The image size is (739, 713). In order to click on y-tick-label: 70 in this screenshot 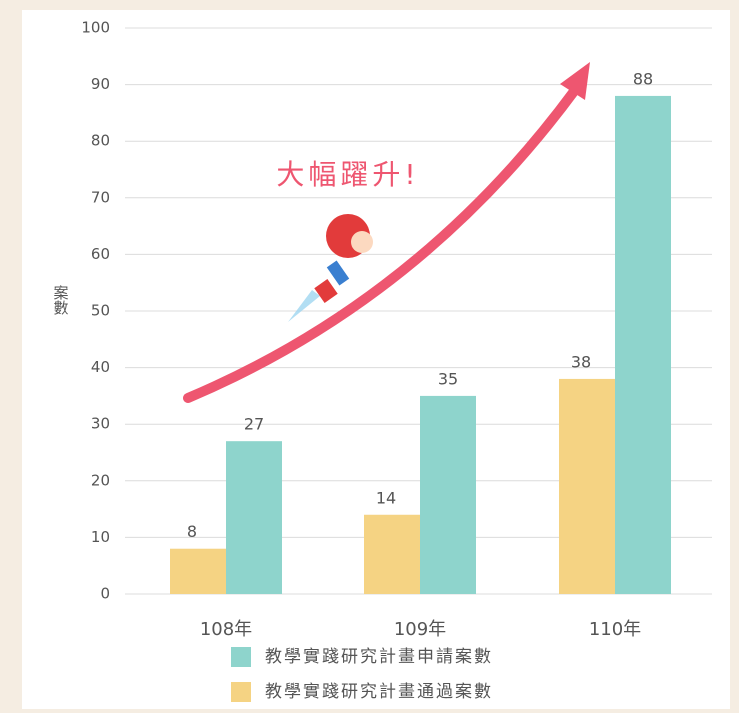, I will do `click(100, 197)`.